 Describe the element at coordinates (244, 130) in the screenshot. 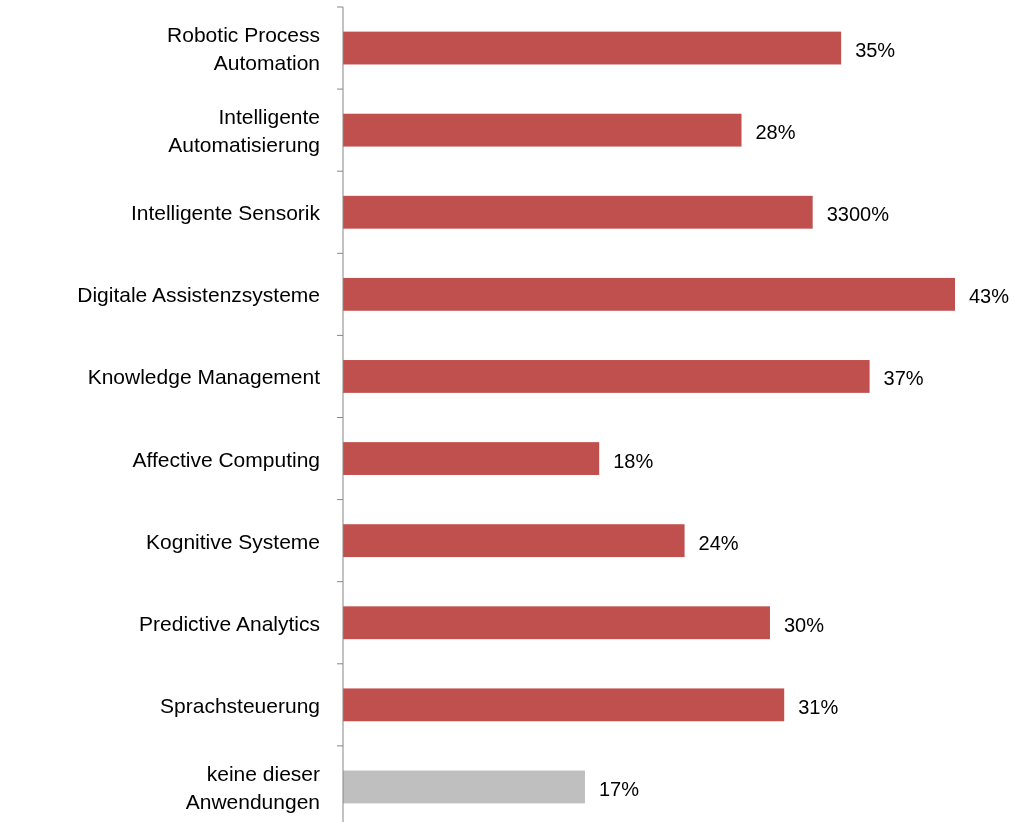

I see `y-tick-label: Intelligente Automatisierung` at that location.